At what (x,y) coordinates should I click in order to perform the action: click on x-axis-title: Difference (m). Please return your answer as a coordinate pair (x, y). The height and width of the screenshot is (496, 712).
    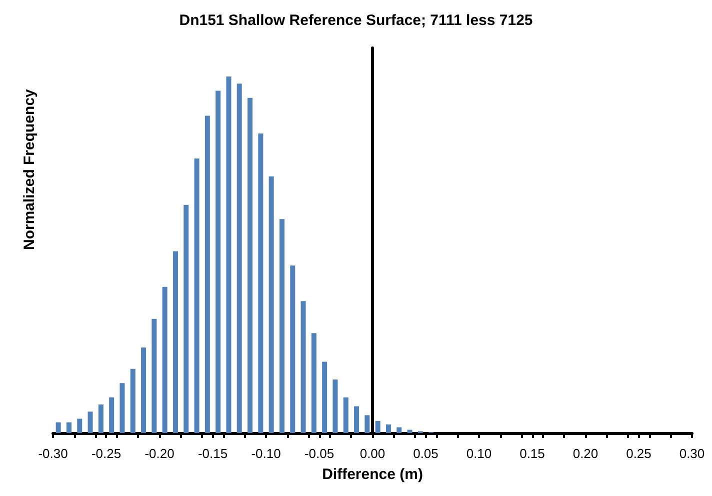
    Looking at the image, I should click on (372, 474).